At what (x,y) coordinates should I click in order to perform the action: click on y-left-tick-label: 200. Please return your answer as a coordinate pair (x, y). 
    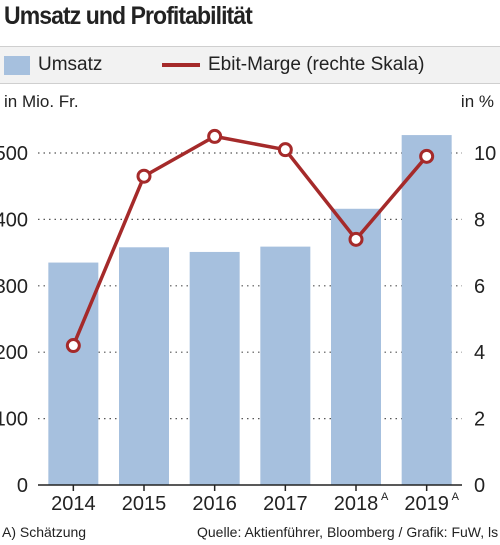
    Looking at the image, I should click on (14, 353).